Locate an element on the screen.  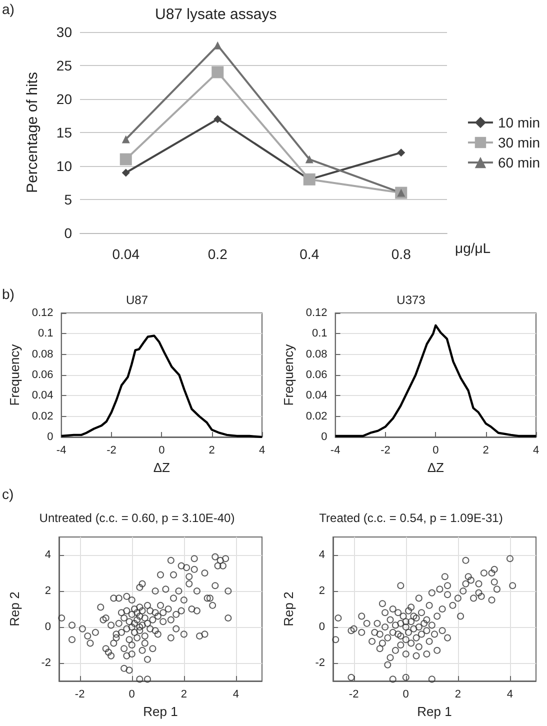
chart-title: U373 is located at coordinates (411, 300).